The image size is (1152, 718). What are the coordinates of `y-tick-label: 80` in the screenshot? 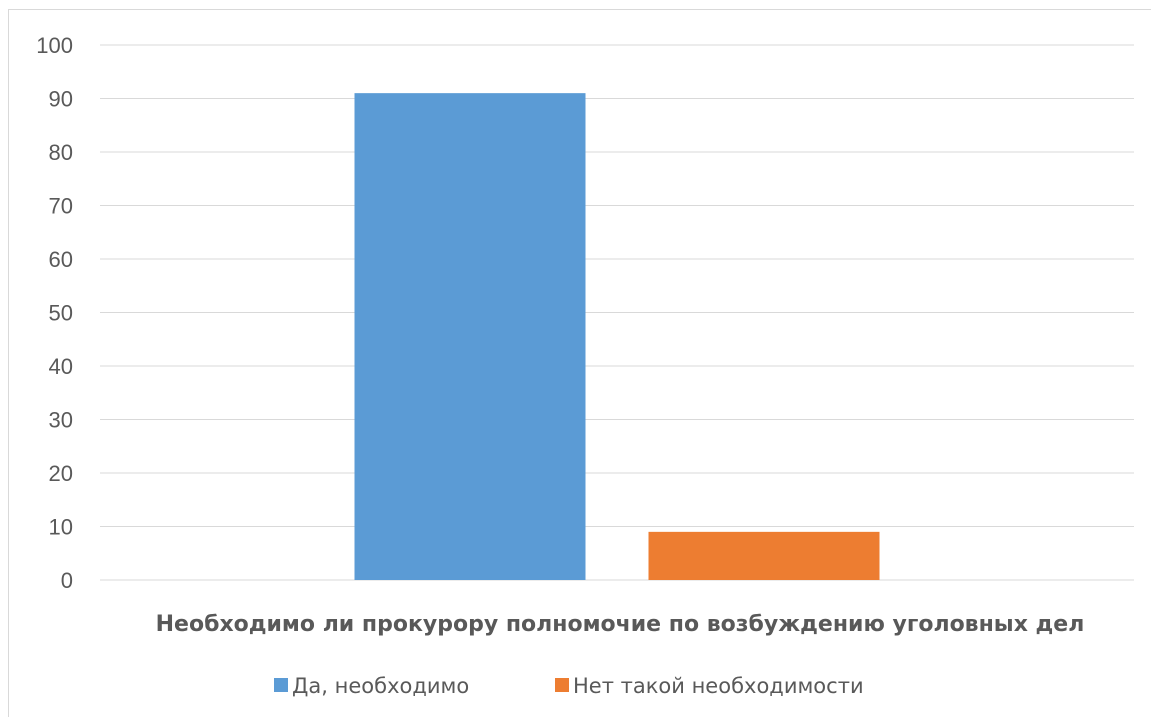 It's located at (61, 152).